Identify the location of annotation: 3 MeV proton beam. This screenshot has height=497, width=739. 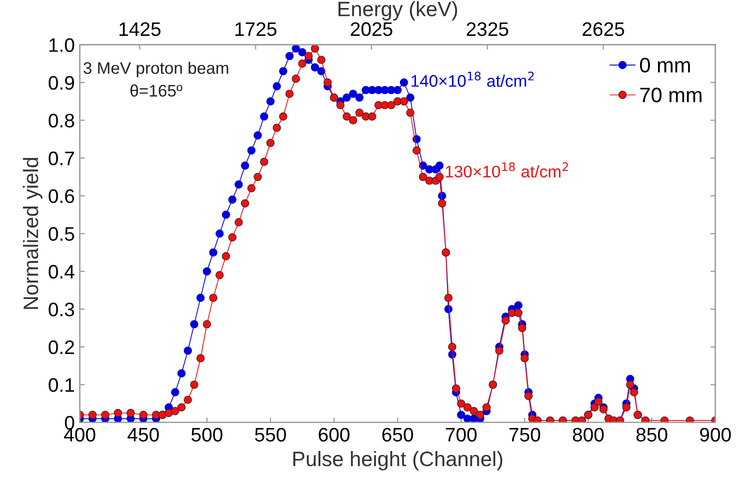
(156, 70).